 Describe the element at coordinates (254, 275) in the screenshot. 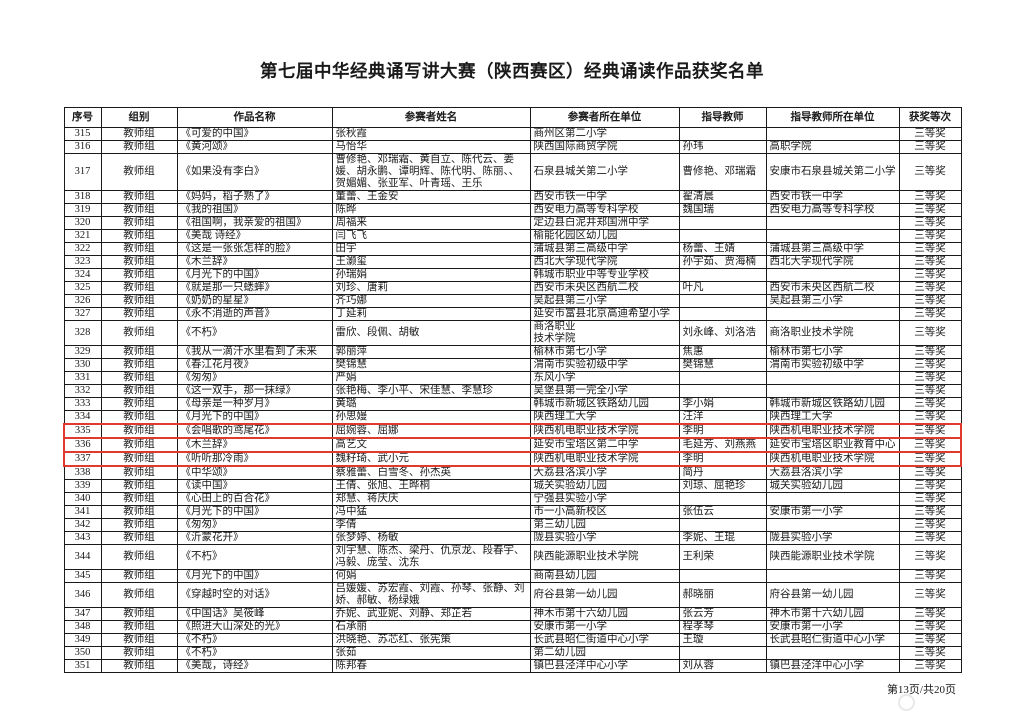

I see `cell-title: 《月光下的中国》` at that location.